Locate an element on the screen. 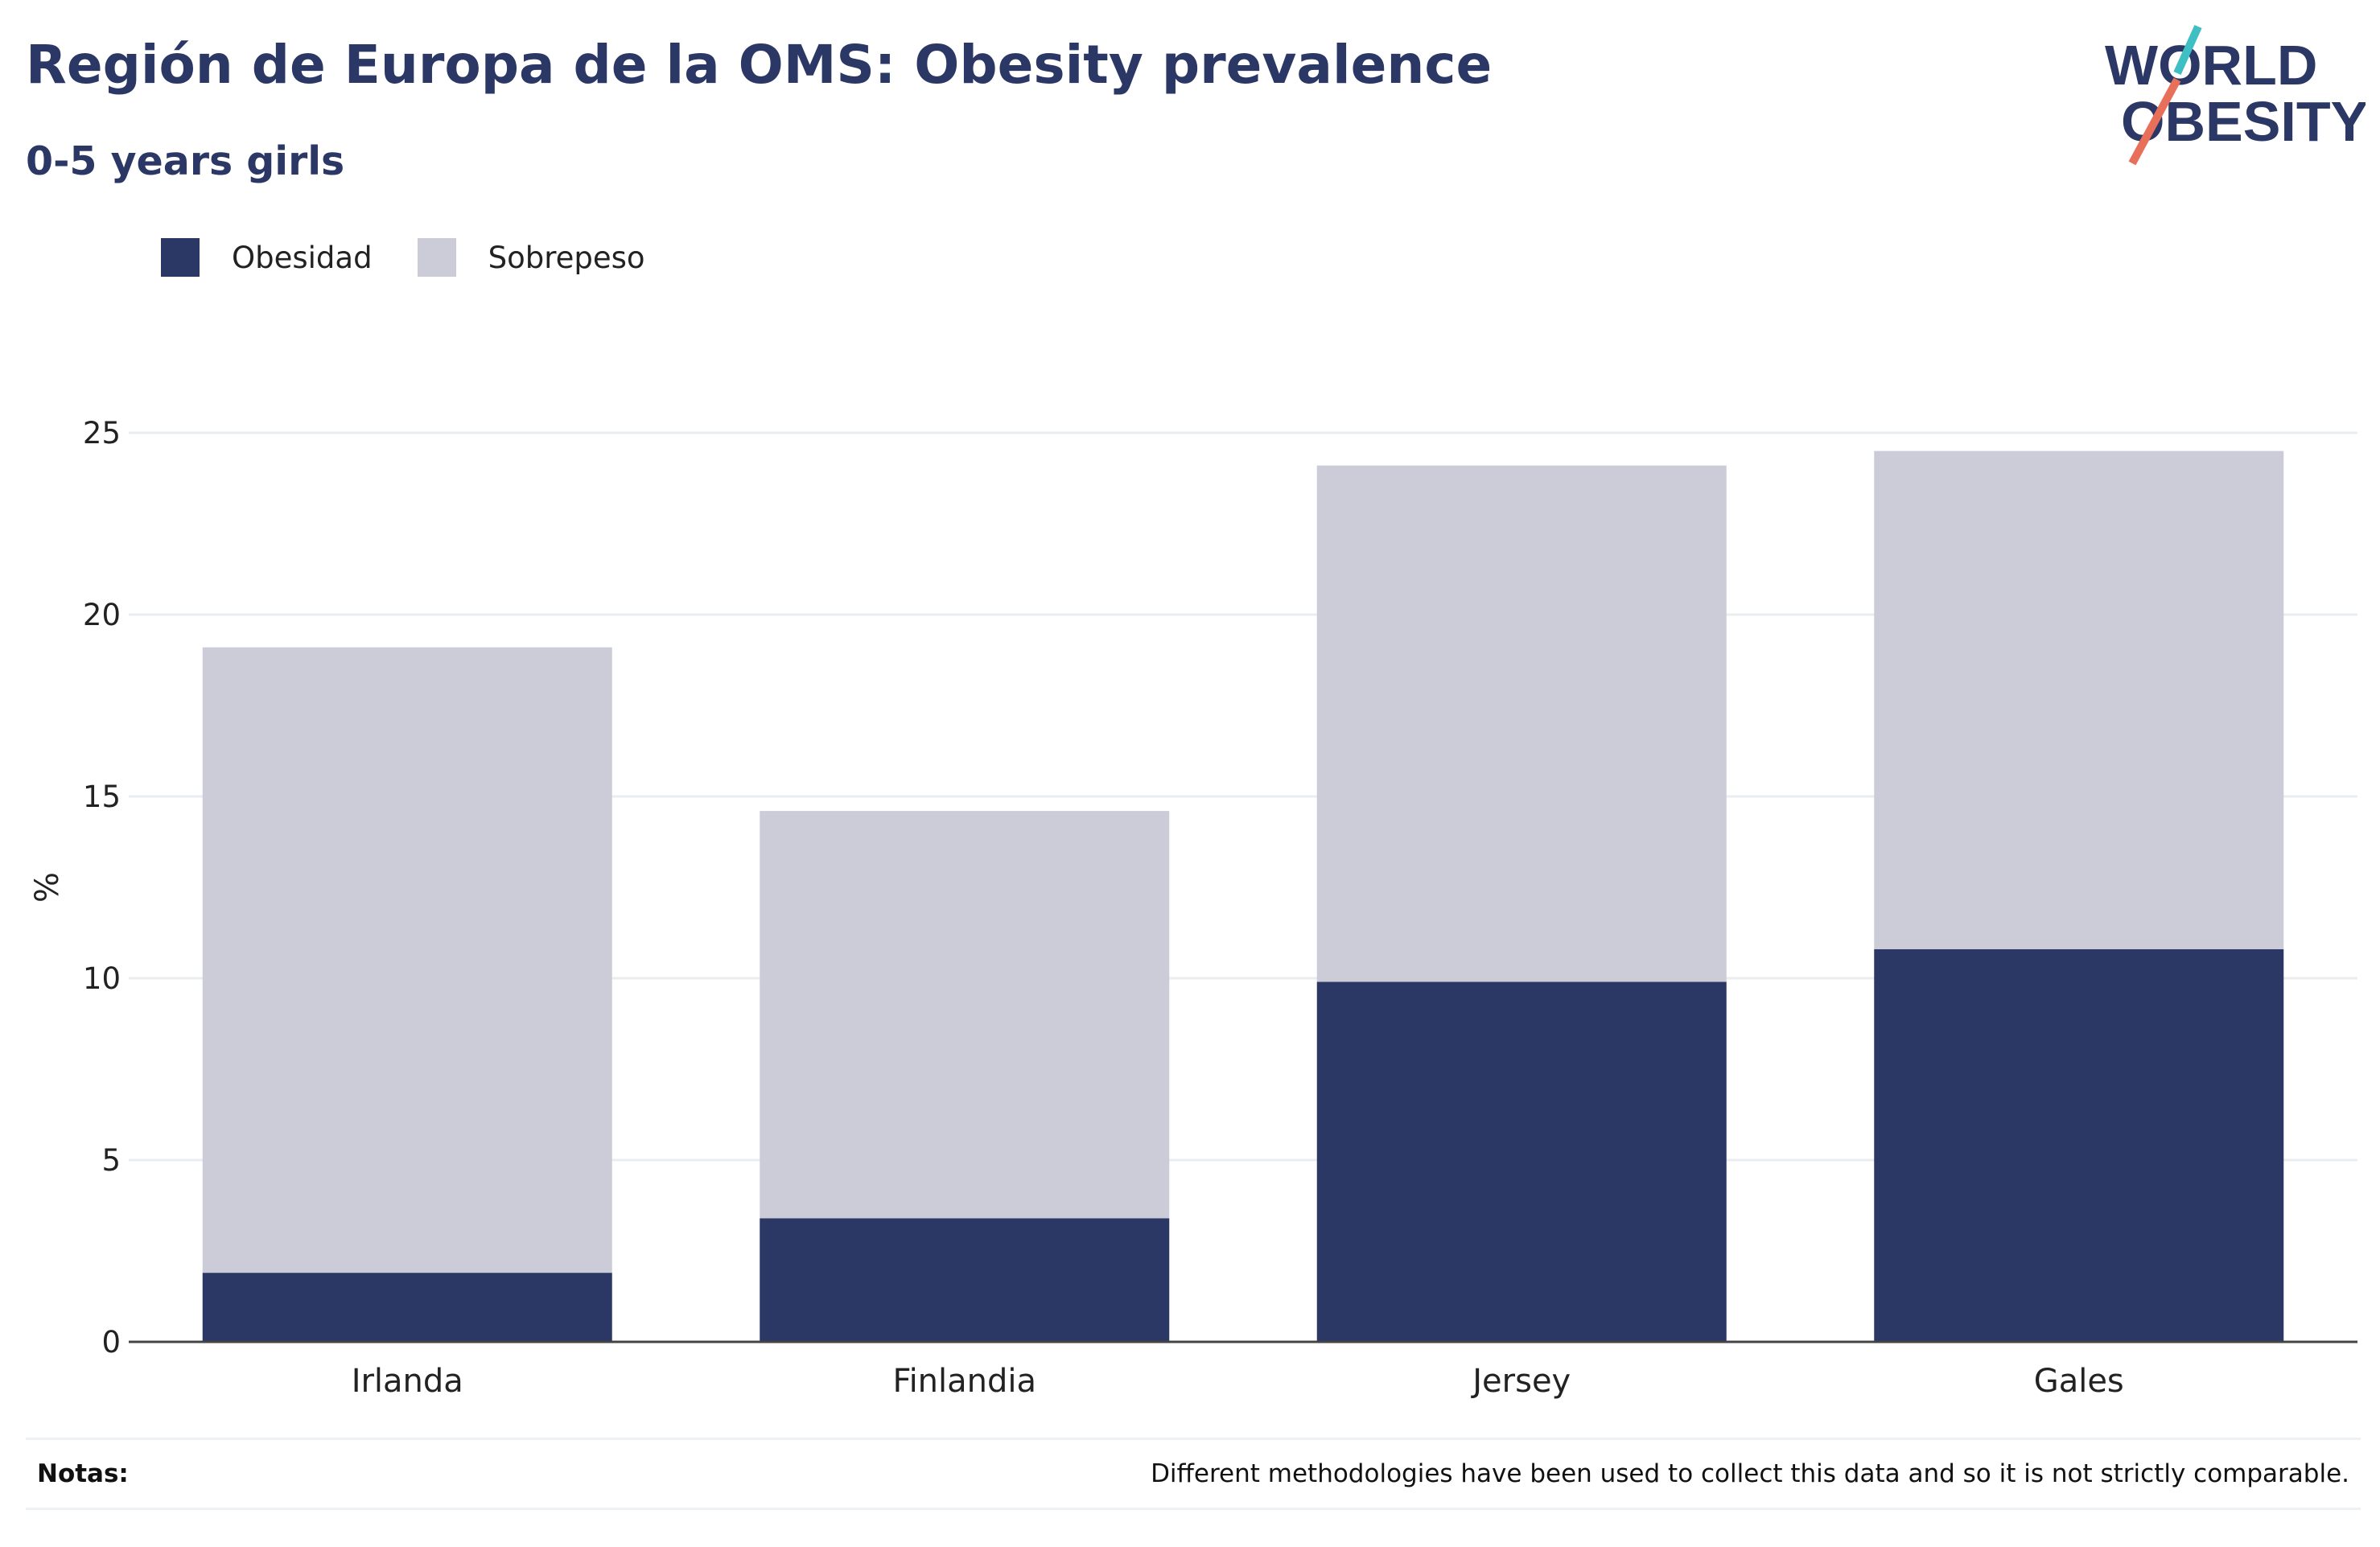 The width and height of the screenshot is (2380, 1547). logo-slash-bottom is located at coordinates (2154, 121).